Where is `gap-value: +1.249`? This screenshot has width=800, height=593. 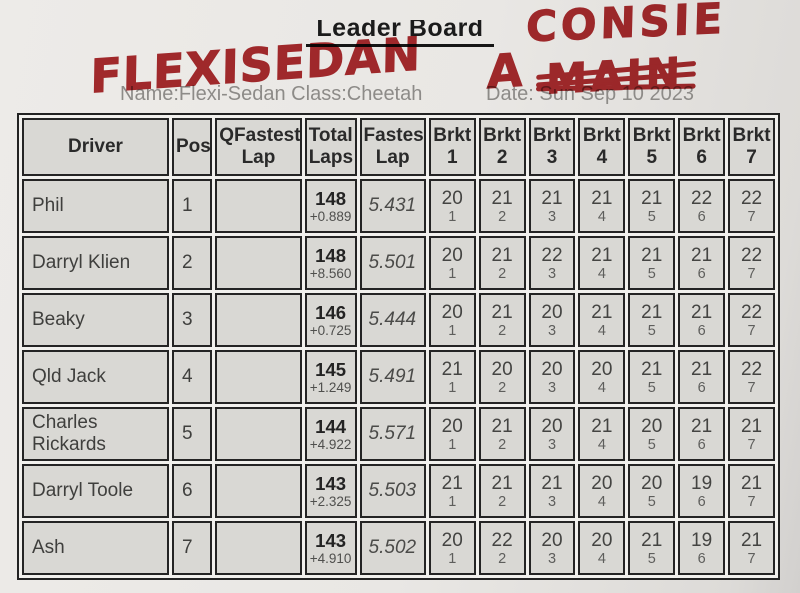 gap-value: +1.249 is located at coordinates (330, 387).